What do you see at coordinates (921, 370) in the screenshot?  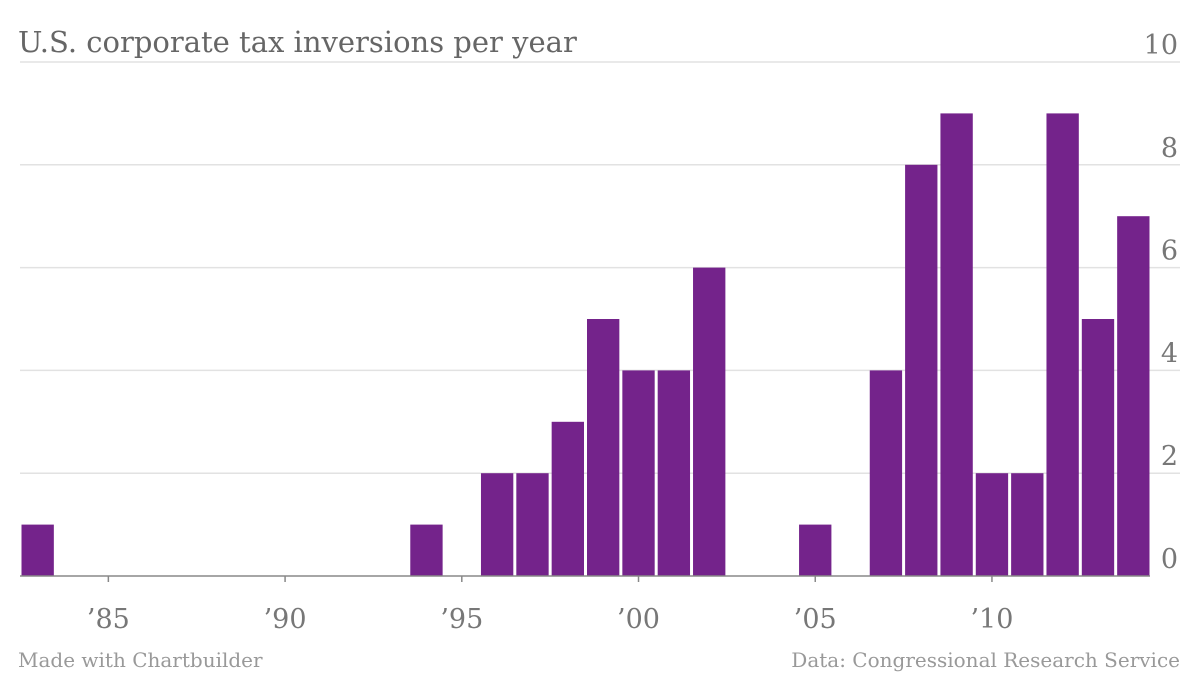 I see `bar-2008` at bounding box center [921, 370].